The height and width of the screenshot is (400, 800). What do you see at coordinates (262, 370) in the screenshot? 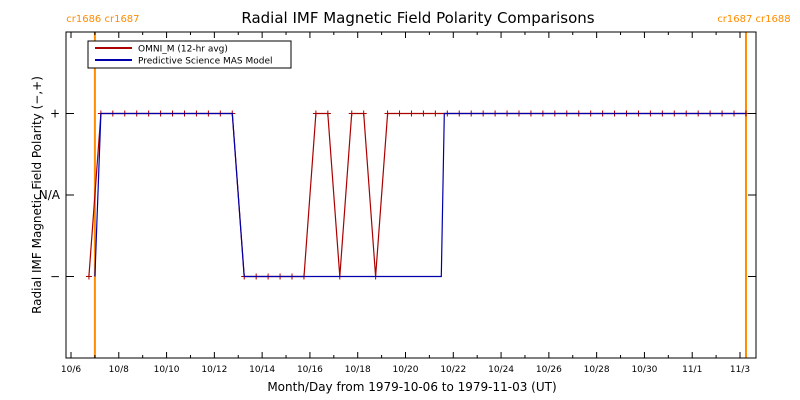
I see `x-tick-label-4: 10/14` at bounding box center [262, 370].